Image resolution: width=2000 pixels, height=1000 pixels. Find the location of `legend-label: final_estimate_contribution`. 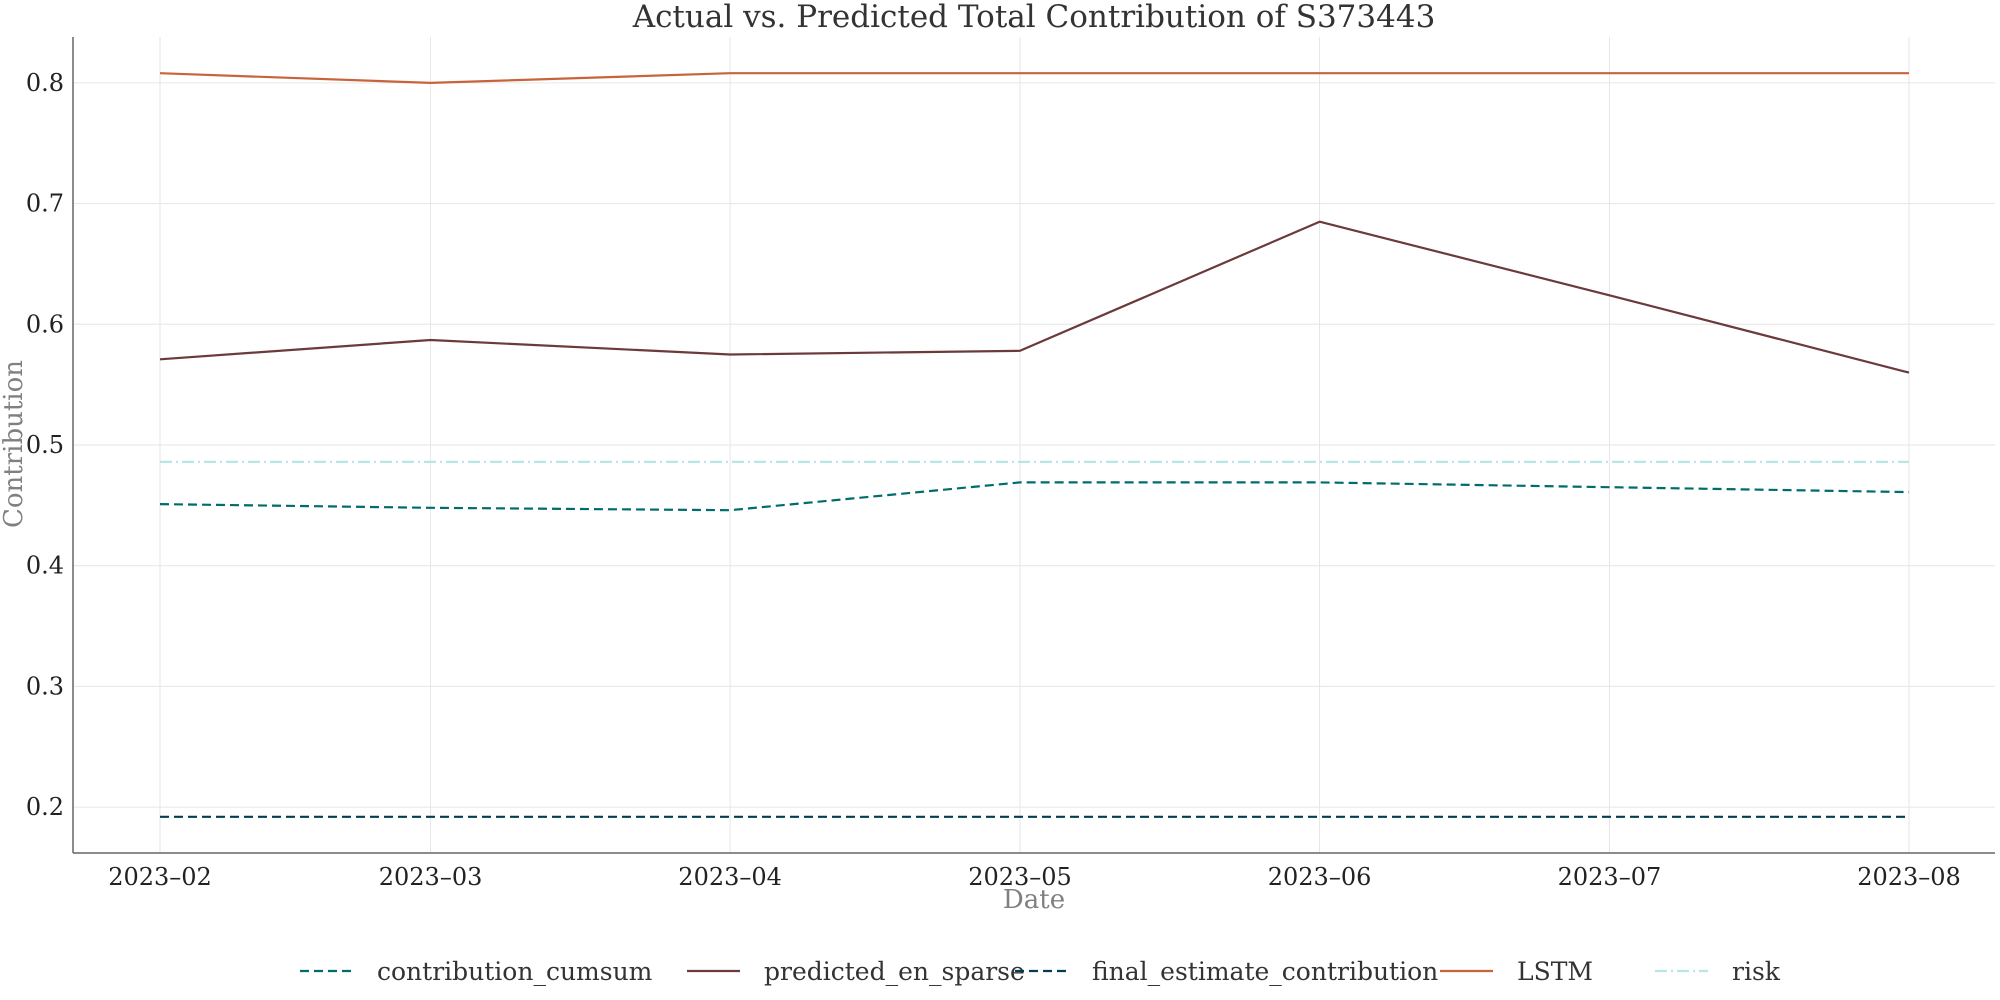

legend-label: final_estimate_contribution is located at coordinates (1265, 971).